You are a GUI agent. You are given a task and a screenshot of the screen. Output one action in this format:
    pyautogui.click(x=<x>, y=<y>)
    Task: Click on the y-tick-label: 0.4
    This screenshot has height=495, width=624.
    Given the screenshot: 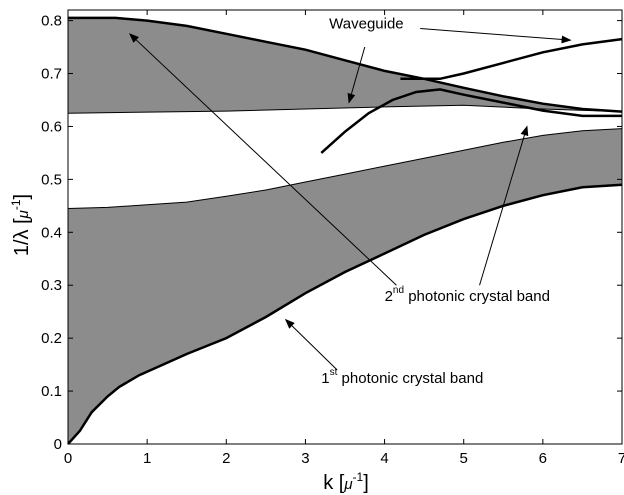 What is the action you would take?
    pyautogui.click(x=51, y=232)
    